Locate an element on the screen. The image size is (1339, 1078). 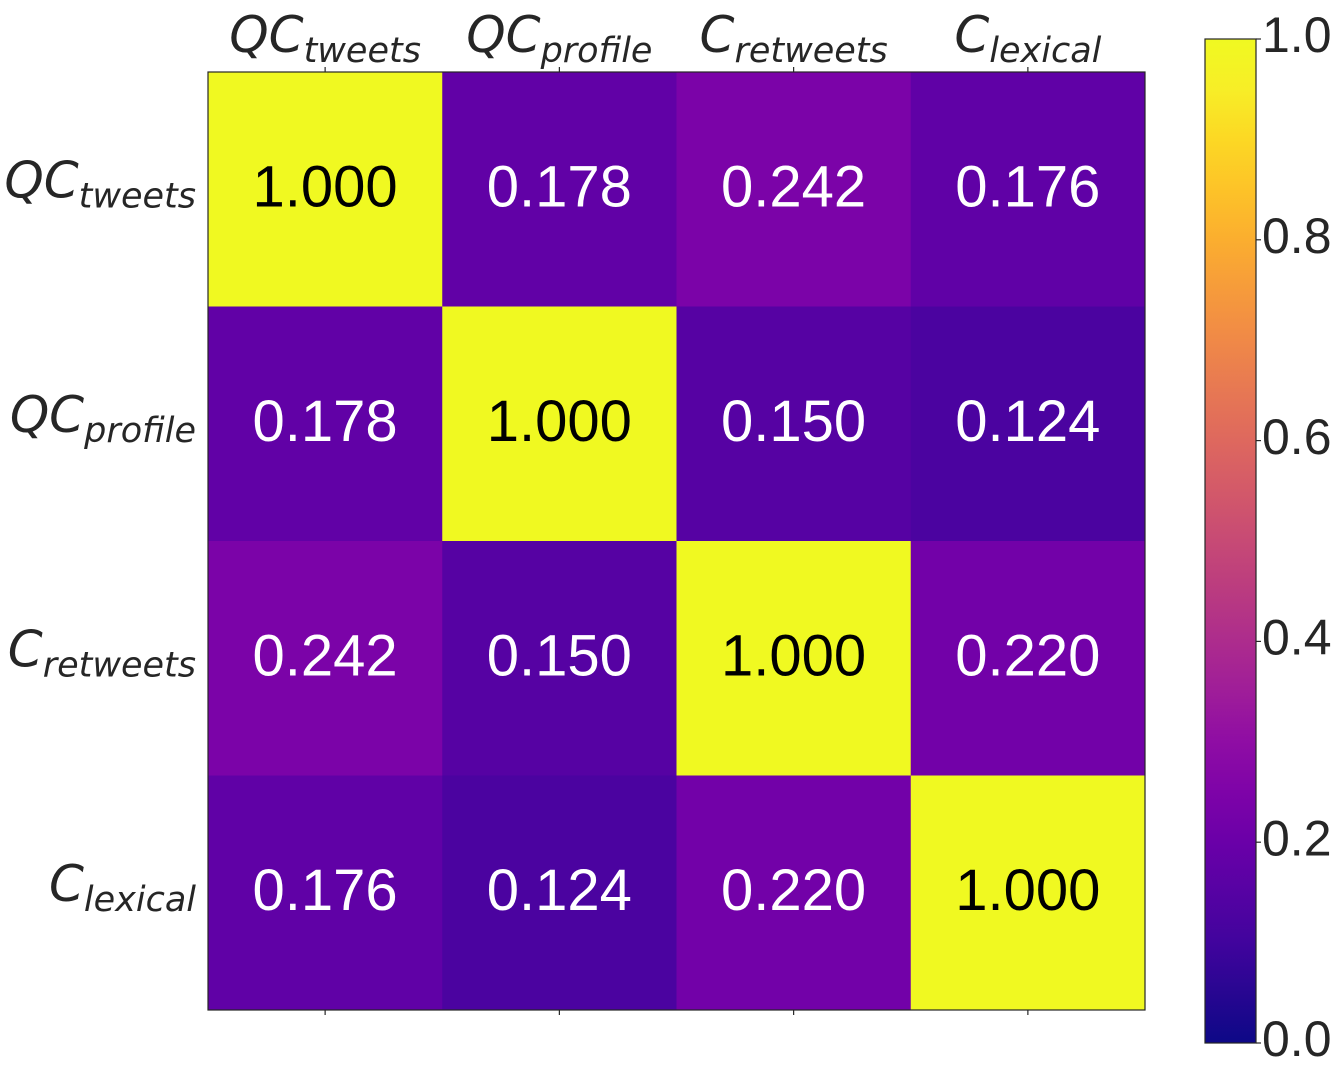
heatmap-cell-r0-c2 is located at coordinates (794, 189).